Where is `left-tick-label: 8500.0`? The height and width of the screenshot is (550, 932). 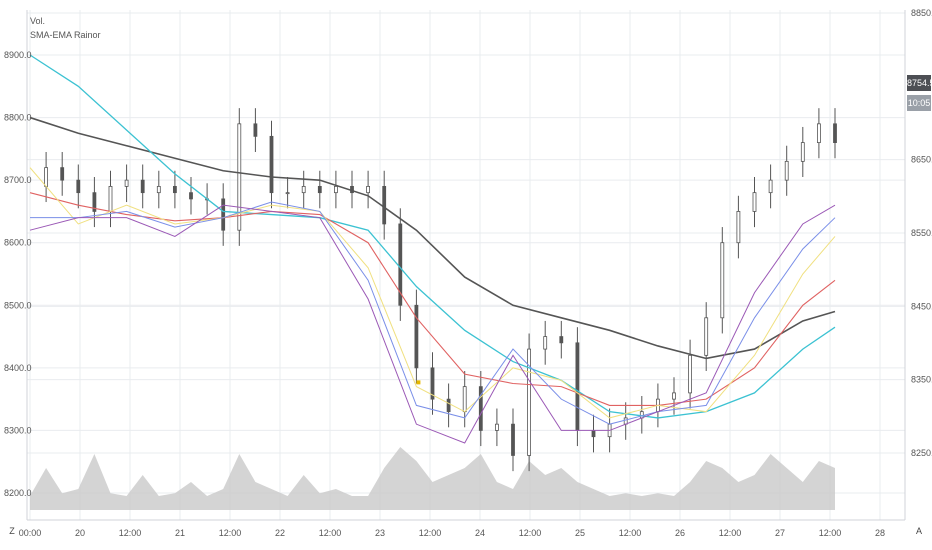 left-tick-label: 8500.0 is located at coordinates (18, 305).